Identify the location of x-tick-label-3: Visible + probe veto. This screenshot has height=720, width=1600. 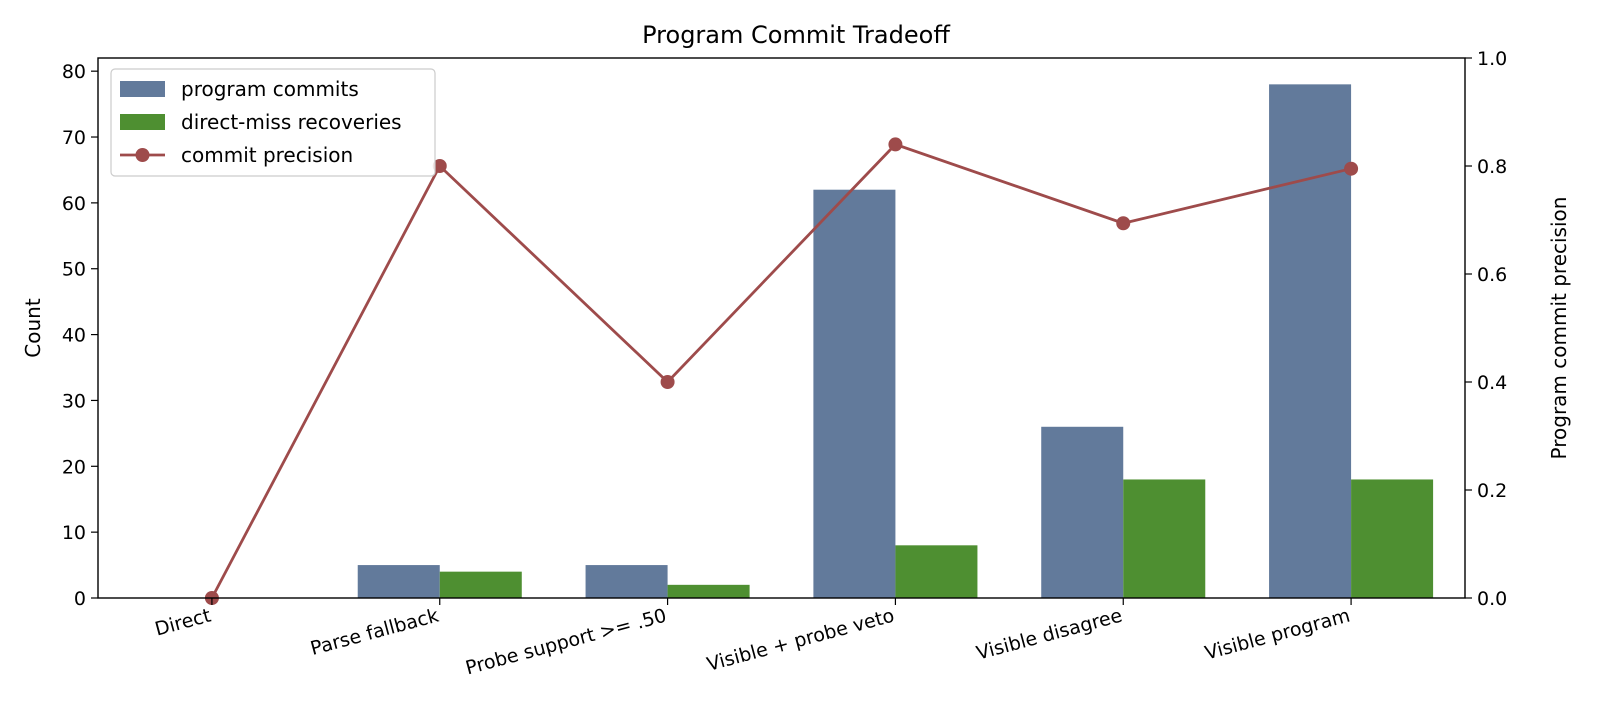
(801, 640).